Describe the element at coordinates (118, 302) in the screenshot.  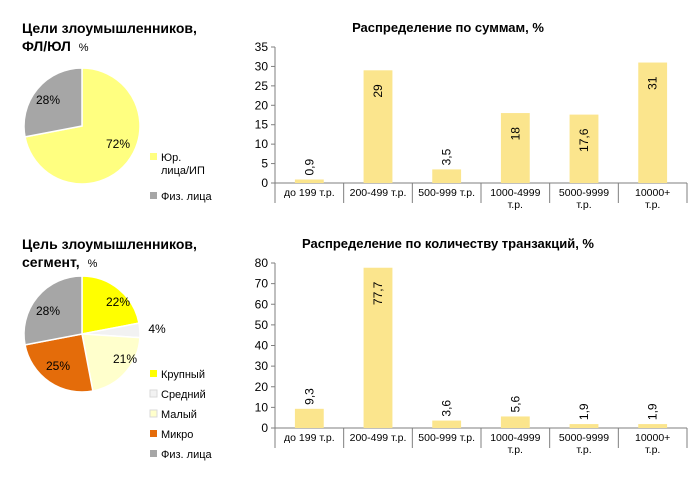
I see `pie2-slice-label-0: 22%` at that location.